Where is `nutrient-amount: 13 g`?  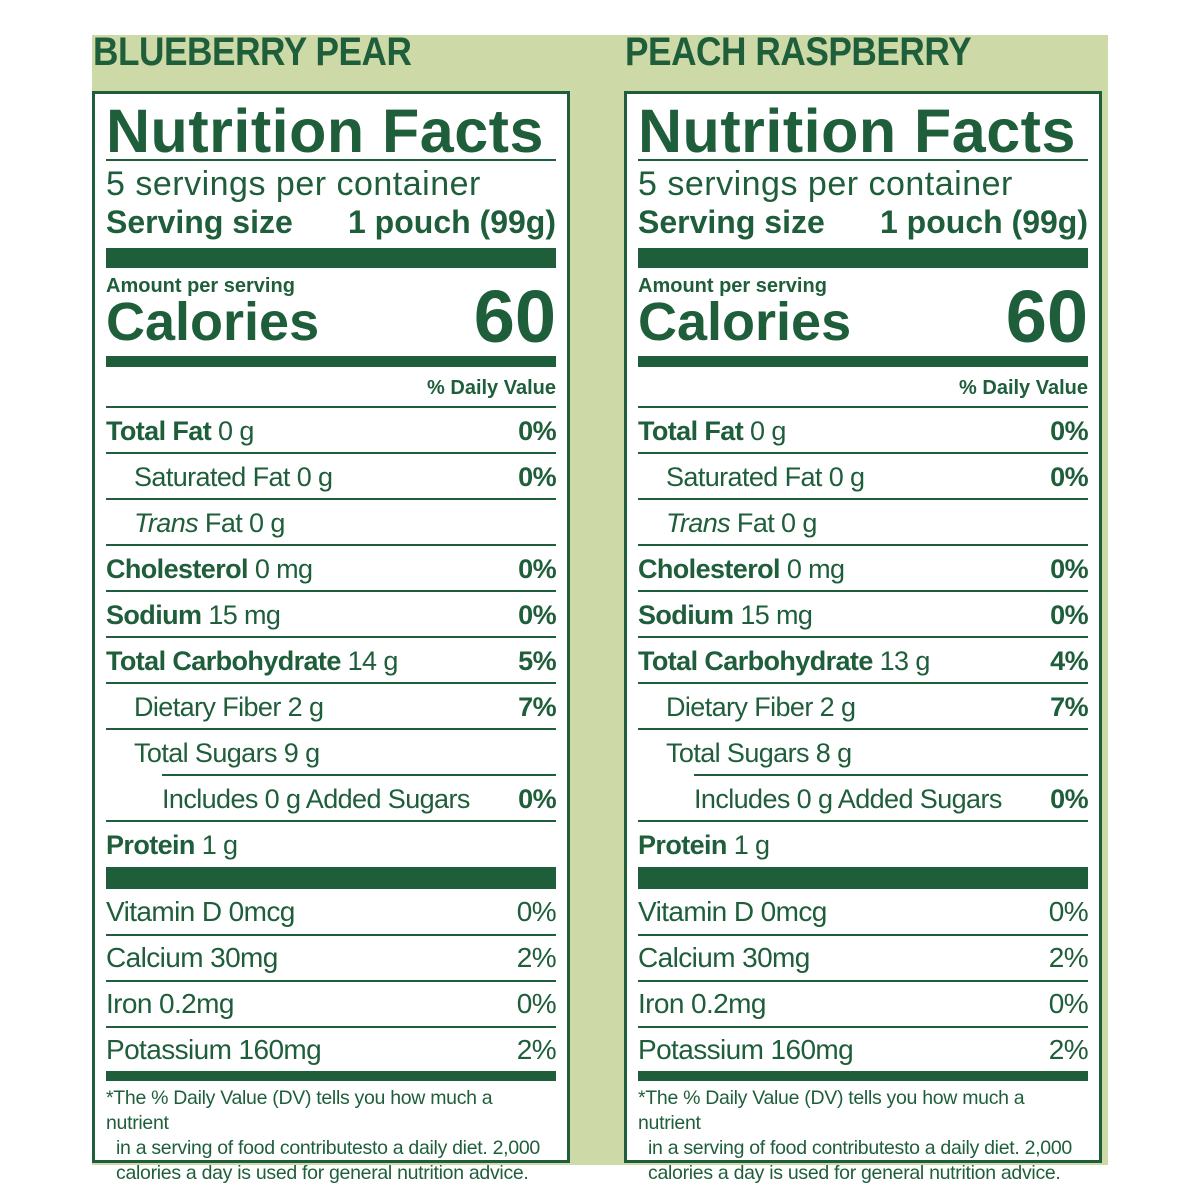 nutrient-amount: 13 g is located at coordinates (905, 660).